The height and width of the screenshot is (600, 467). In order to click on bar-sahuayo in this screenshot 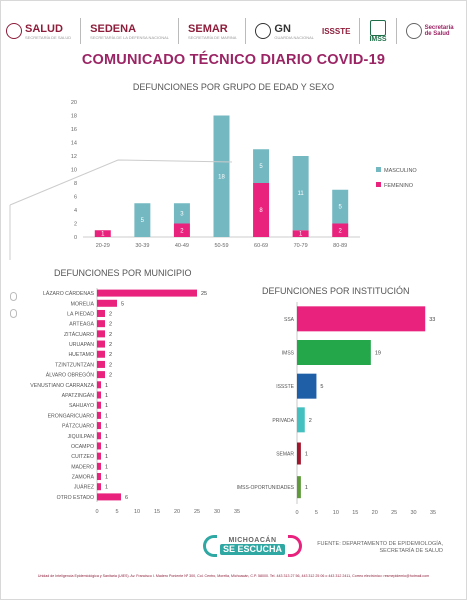, I will do `click(99, 405)`.